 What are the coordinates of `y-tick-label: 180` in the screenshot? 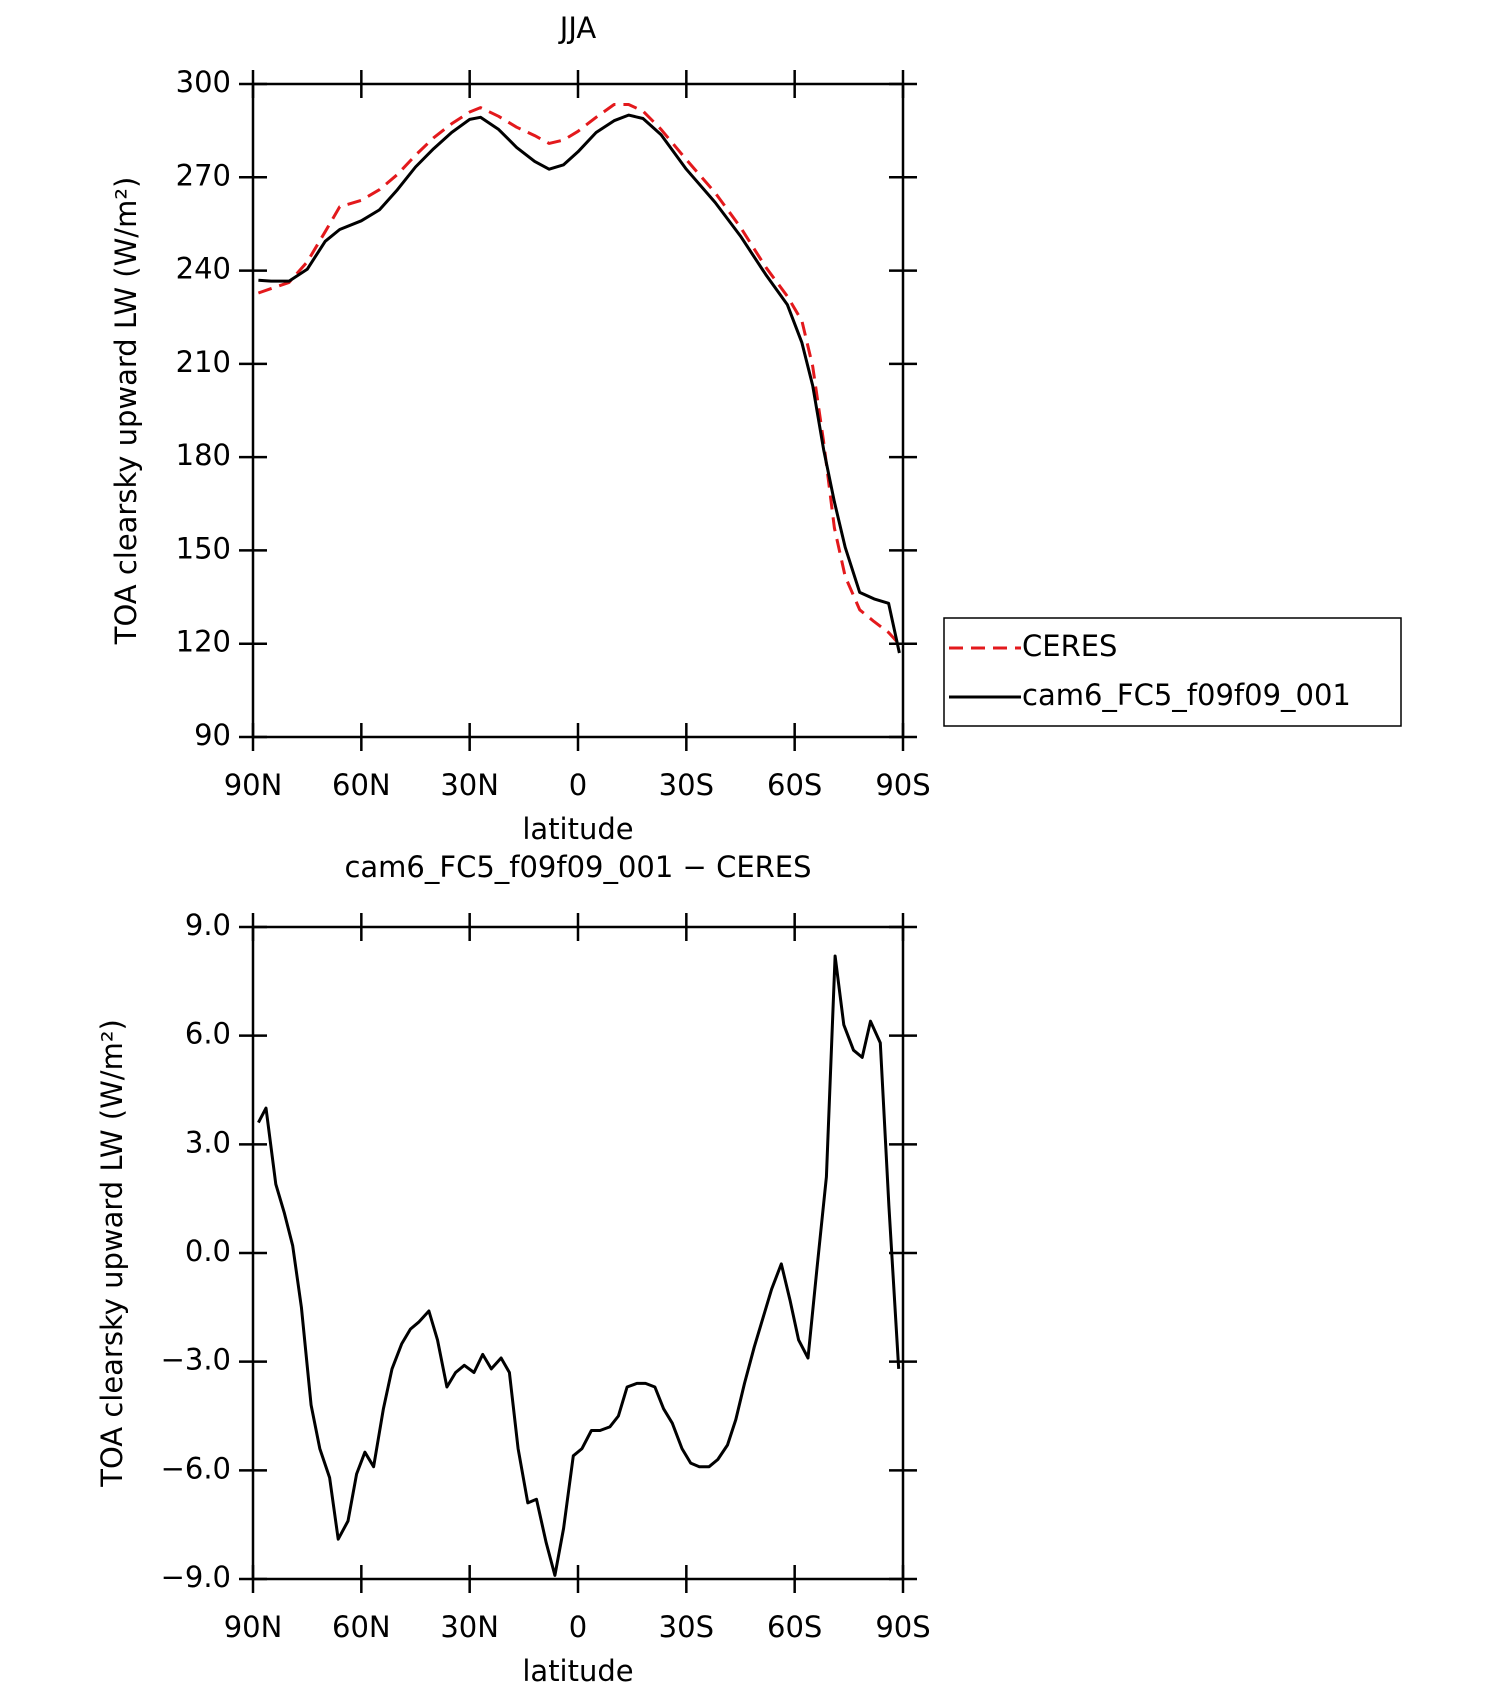 It's located at (203, 455).